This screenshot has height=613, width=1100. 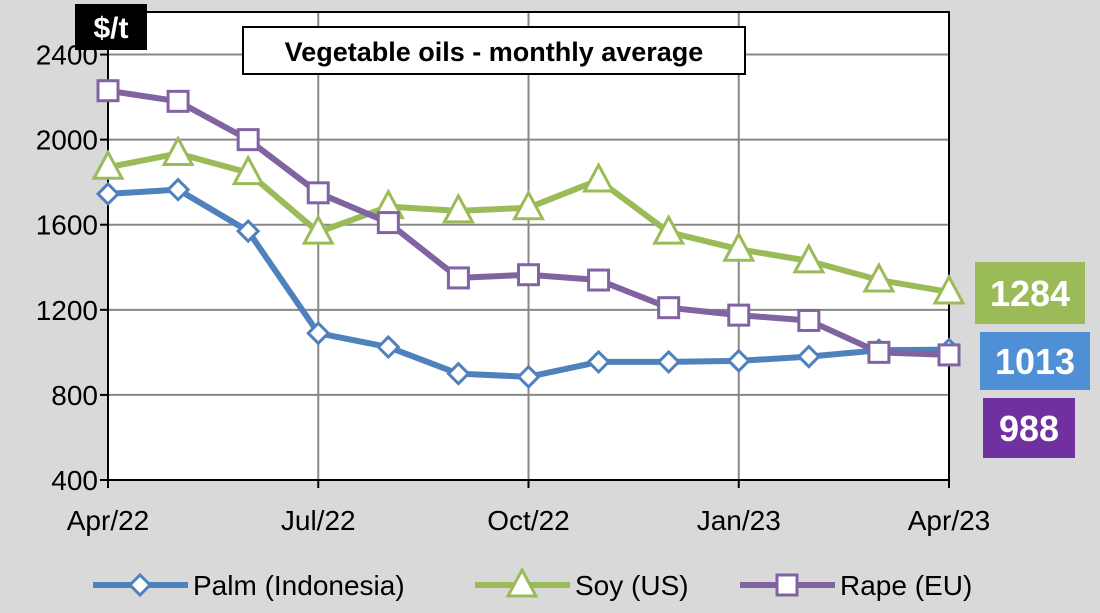 I want to click on y-axis-unit-label: $/t, so click(x=110, y=28).